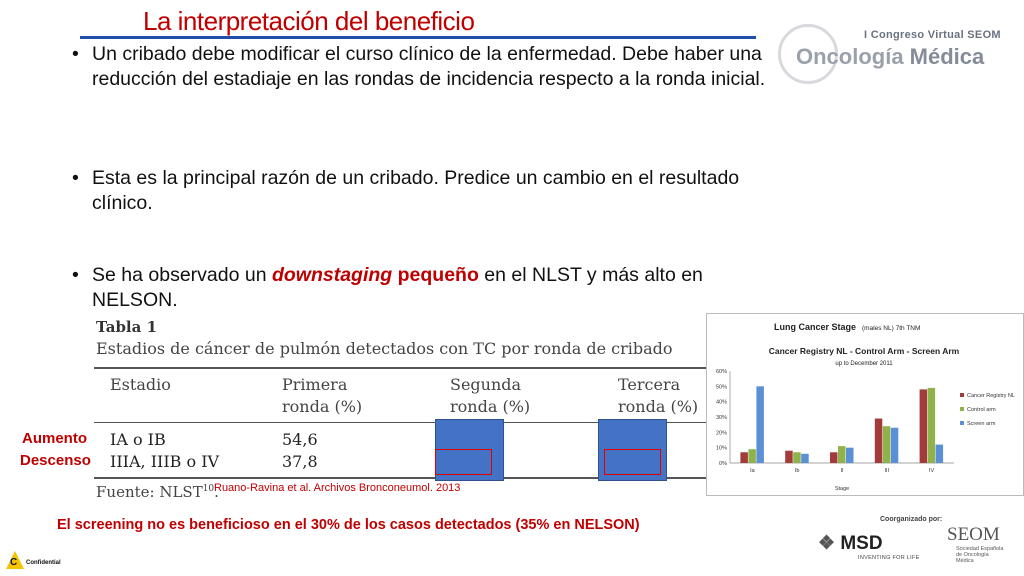 This screenshot has width=1024, height=576. Describe the element at coordinates (127, 327) in the screenshot. I see `table-title: Tabla 1` at that location.